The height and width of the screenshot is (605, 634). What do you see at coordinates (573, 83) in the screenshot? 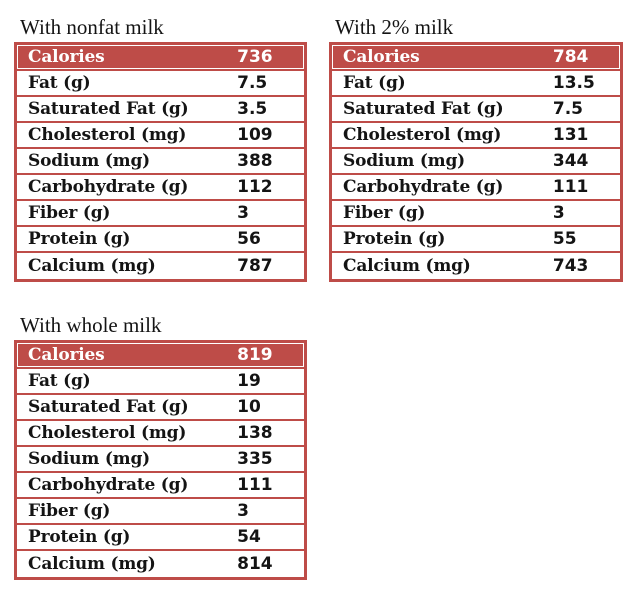
I see `row-value: 13.5` at bounding box center [573, 83].